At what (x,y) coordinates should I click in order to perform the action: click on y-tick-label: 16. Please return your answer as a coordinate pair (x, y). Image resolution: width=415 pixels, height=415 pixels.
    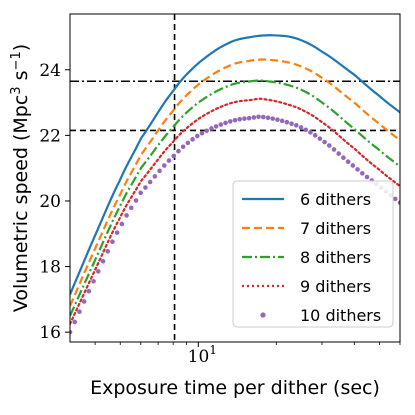
    Looking at the image, I should click on (50, 333).